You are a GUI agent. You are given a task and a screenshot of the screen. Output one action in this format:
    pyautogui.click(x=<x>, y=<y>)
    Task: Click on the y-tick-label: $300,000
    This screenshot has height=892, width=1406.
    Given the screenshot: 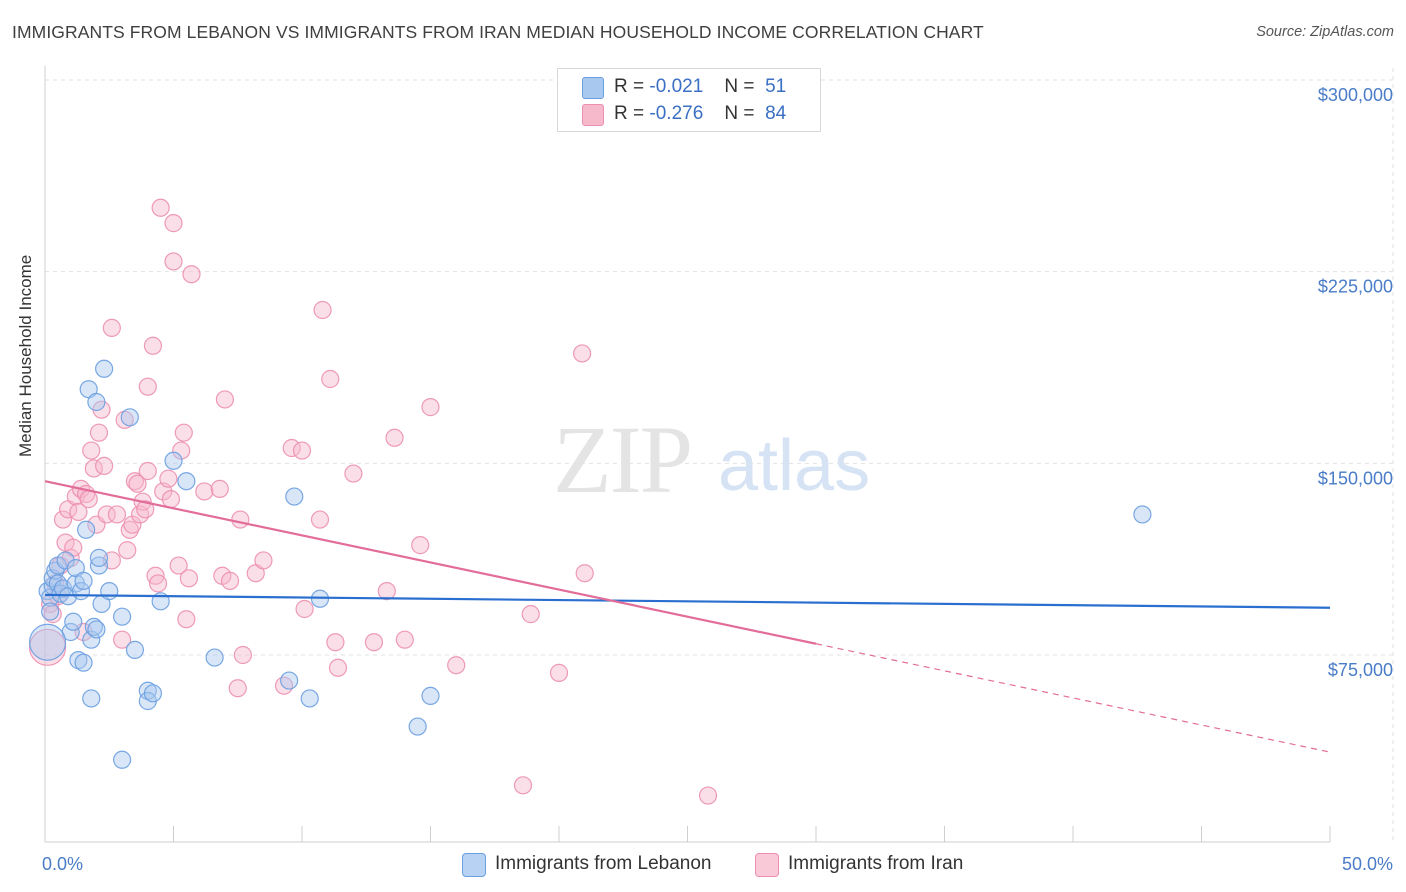 What is the action you would take?
    pyautogui.click(x=1355, y=95)
    